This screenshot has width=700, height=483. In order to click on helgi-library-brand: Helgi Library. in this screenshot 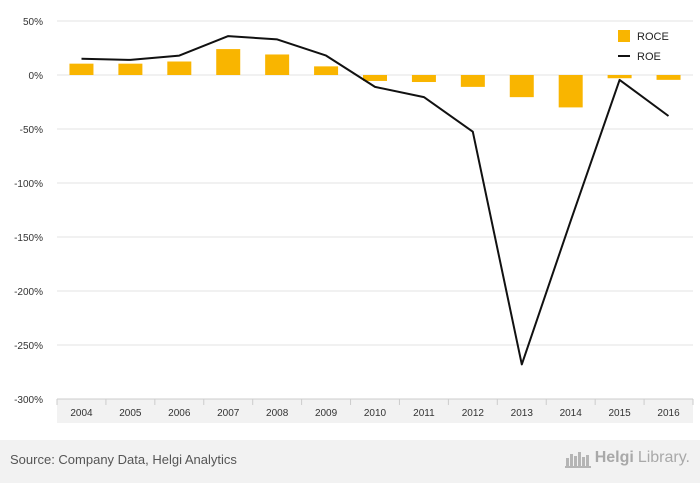, I will do `click(627, 458)`.